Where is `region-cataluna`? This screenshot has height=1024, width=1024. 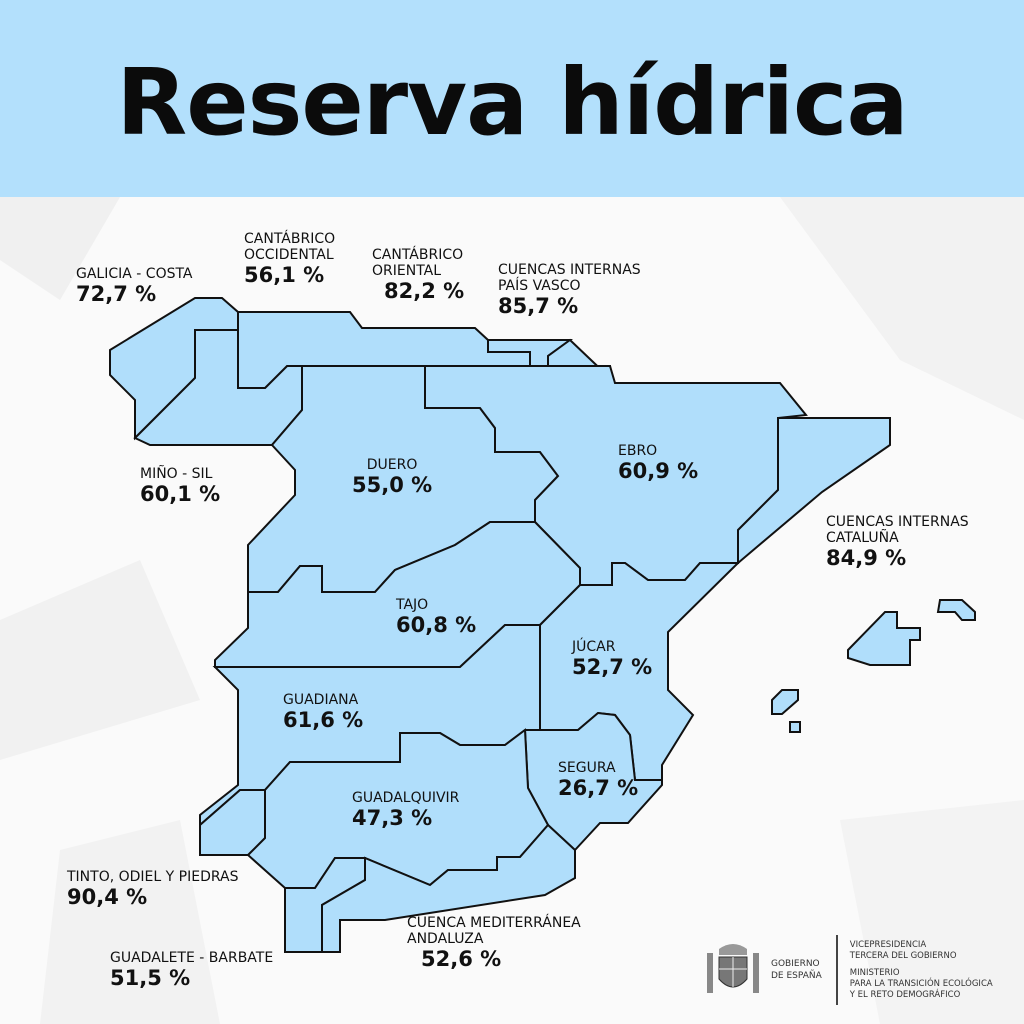
region-cataluna is located at coordinates (814, 491).